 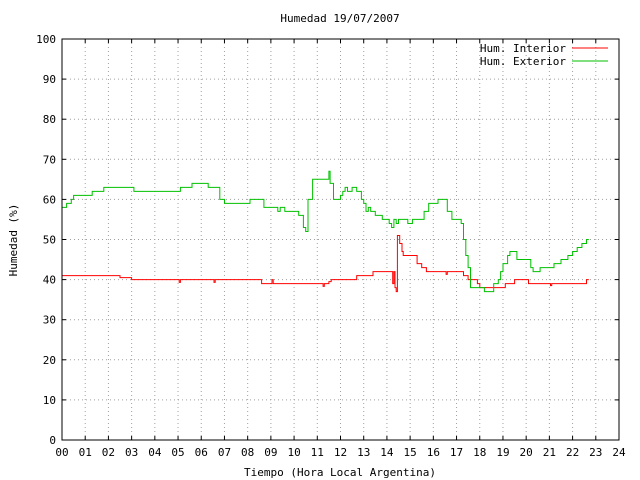 I want to click on y-tick-label: 70, so click(x=49, y=159).